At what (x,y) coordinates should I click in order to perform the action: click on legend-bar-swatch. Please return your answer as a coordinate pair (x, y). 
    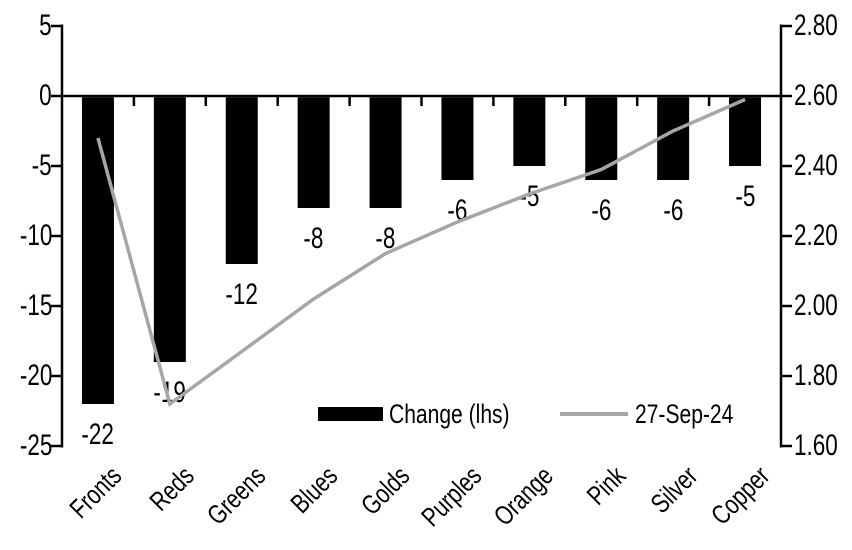
    Looking at the image, I should click on (350, 414).